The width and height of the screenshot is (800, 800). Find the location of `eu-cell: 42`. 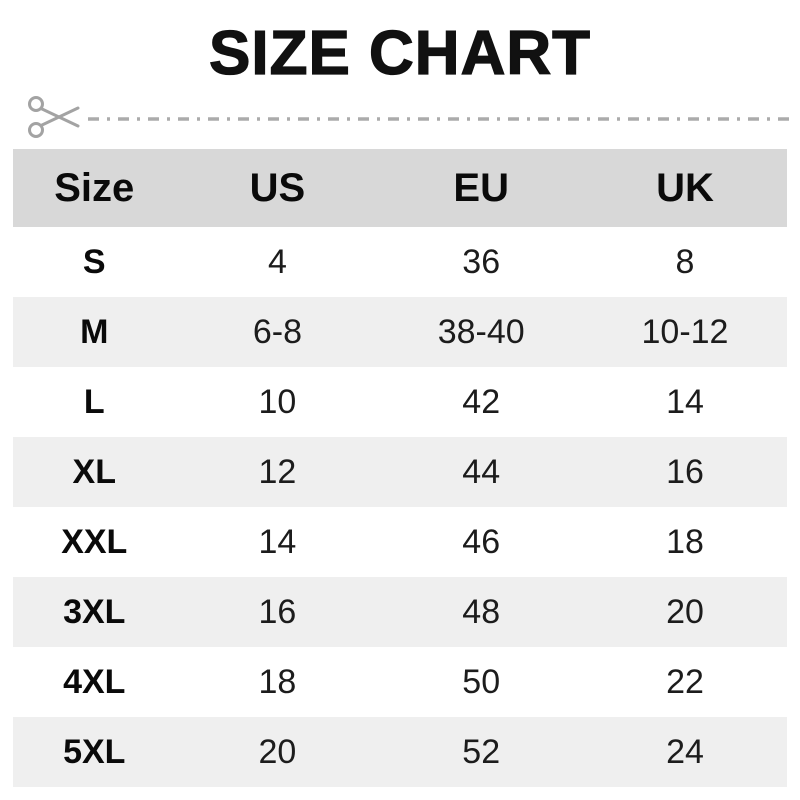

eu-cell: 42 is located at coordinates (481, 401).